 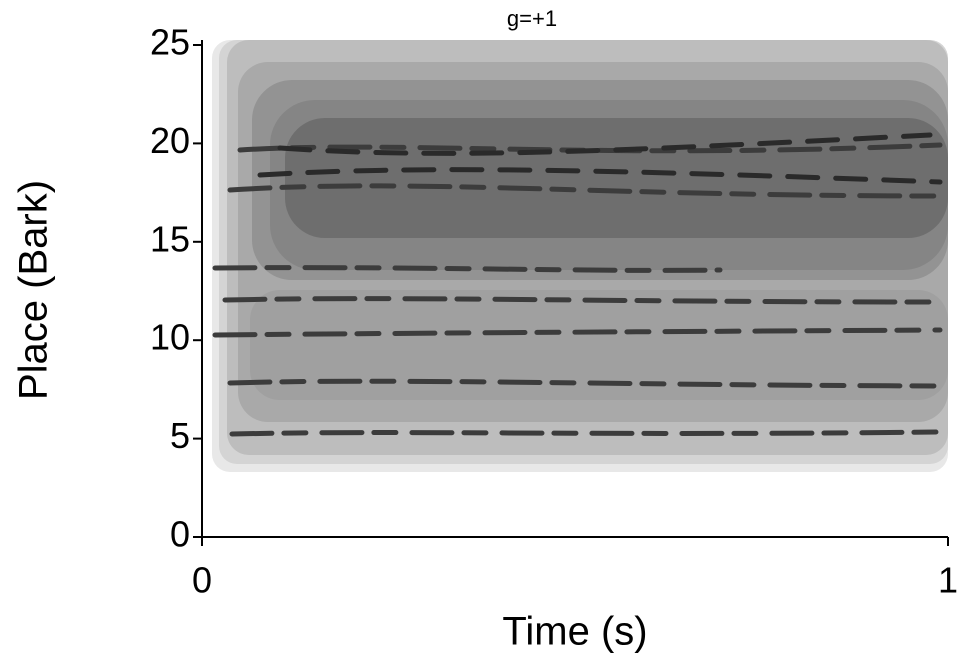 I want to click on chart-title: g=+1, so click(x=532, y=18).